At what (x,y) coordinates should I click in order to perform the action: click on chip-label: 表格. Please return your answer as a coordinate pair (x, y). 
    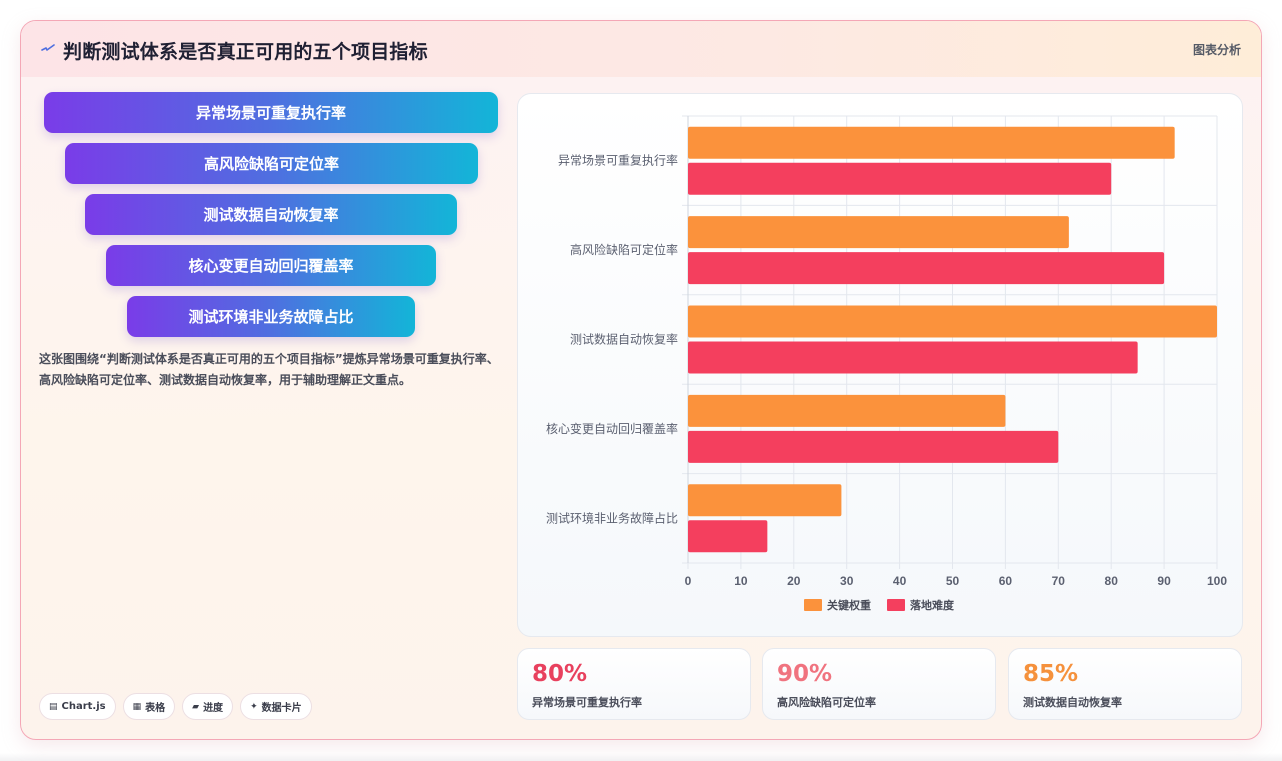
    Looking at the image, I should click on (155, 708).